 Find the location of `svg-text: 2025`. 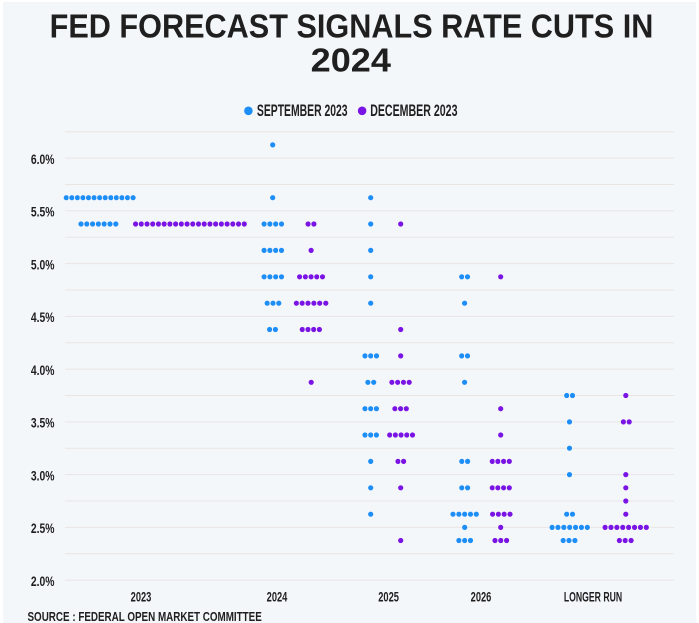

svg-text: 2025 is located at coordinates (388, 596).